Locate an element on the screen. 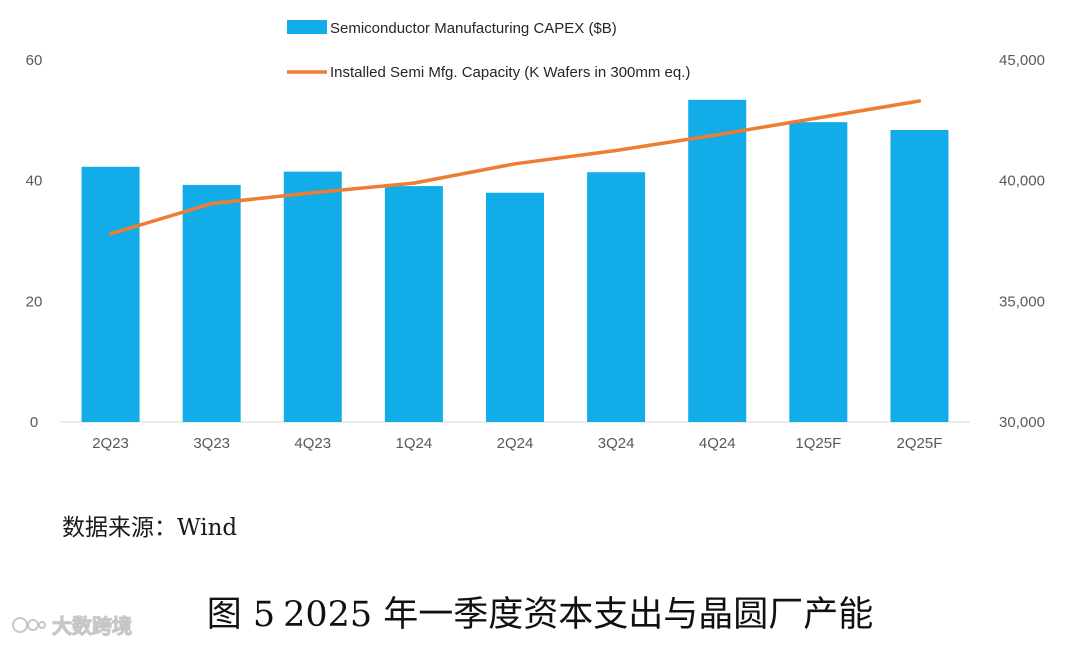 The image size is (1080, 645). y-left-tick-label: 20 is located at coordinates (34, 301).